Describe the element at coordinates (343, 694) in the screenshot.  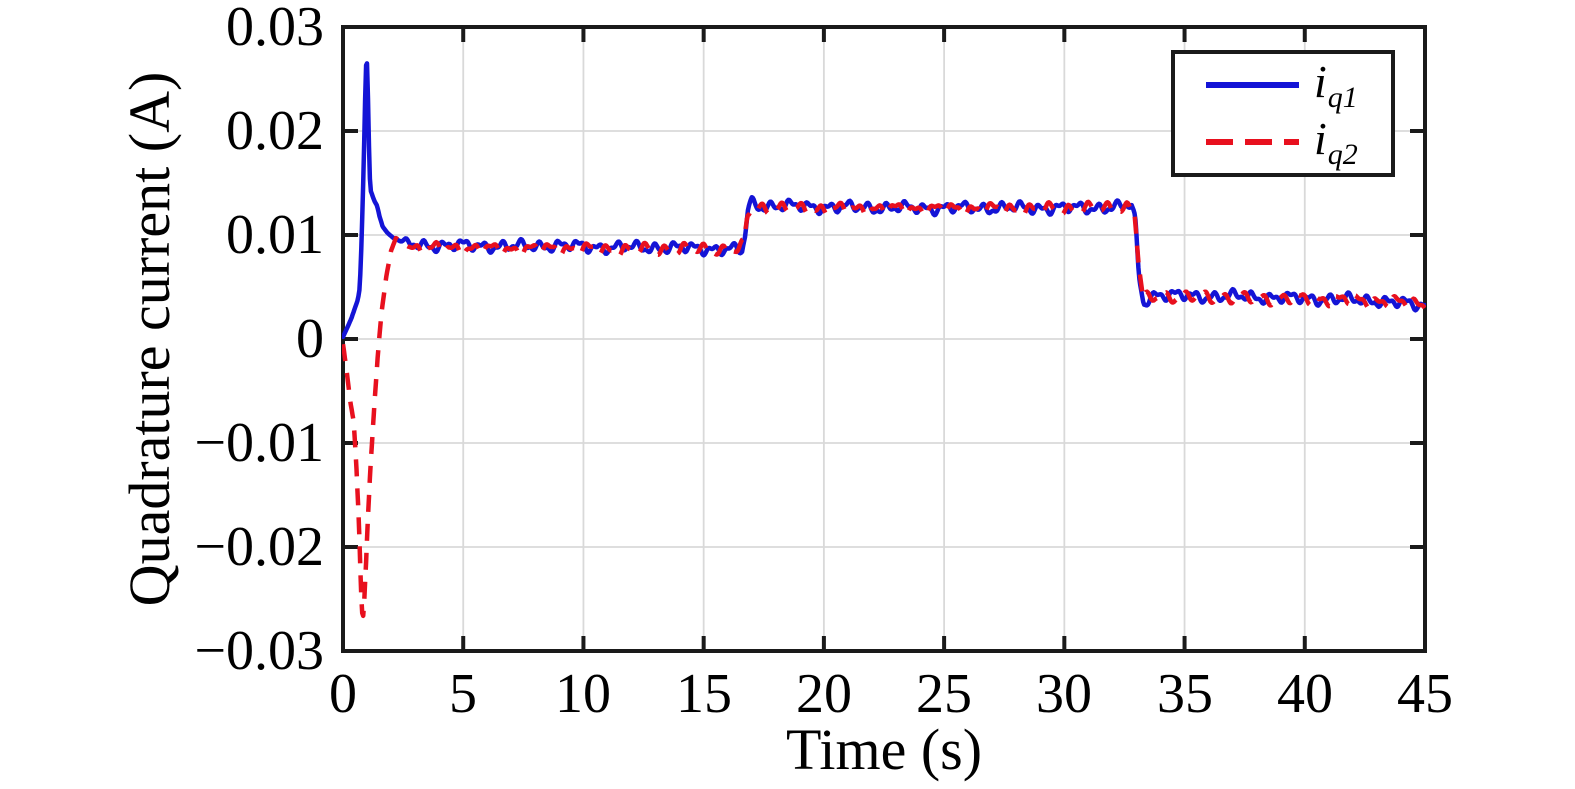
I see `x-tick-label: 0` at that location.